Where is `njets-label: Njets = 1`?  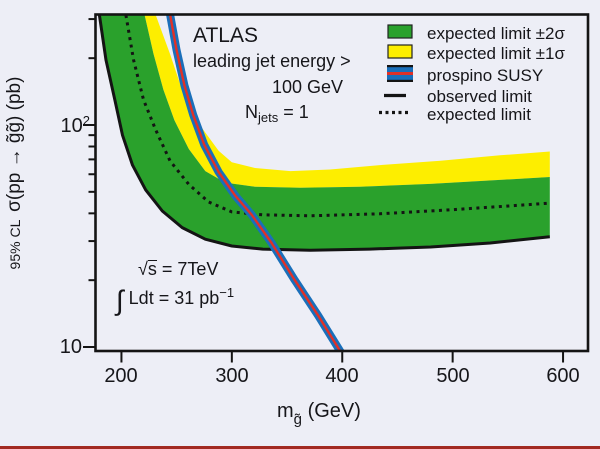 njets-label: Njets = 1 is located at coordinates (277, 113).